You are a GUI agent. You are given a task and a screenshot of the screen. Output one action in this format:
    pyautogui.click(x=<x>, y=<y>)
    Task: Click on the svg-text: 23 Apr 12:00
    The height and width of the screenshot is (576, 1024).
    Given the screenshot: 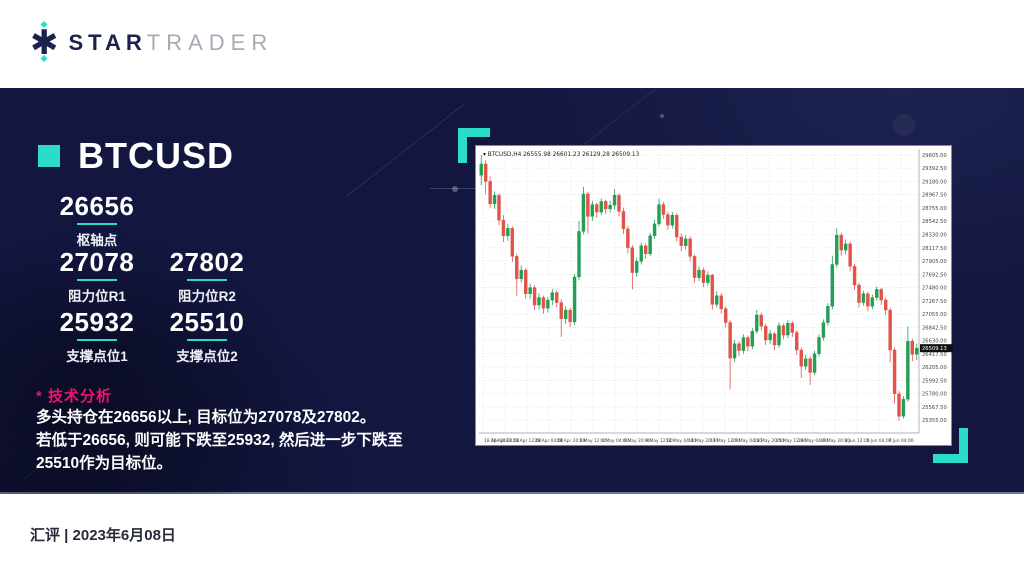 What is the action you would take?
    pyautogui.click(x=527, y=441)
    